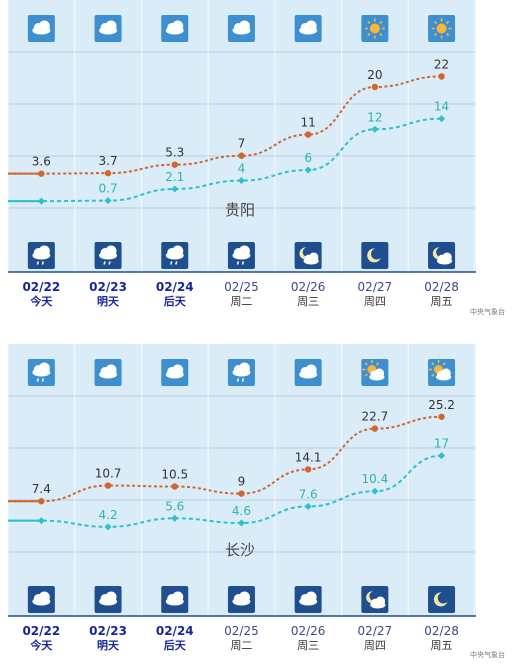 The width and height of the screenshot is (530, 664). What do you see at coordinates (308, 457) in the screenshot?
I see `high-temperature-label: 14.1` at bounding box center [308, 457].